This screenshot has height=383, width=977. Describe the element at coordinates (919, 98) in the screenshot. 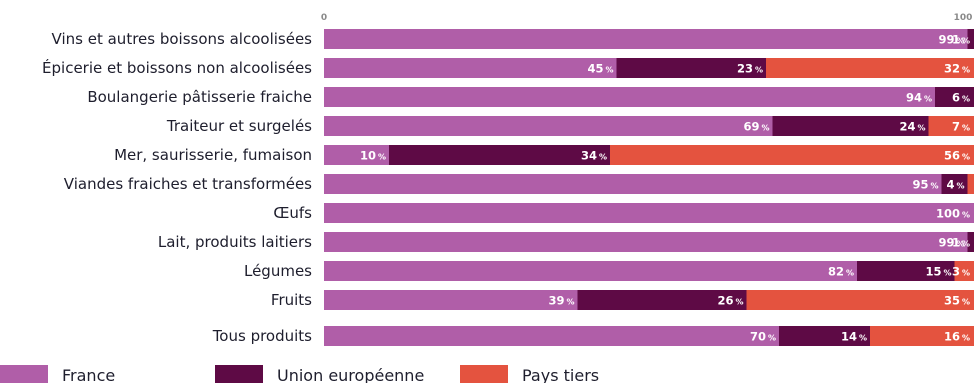

I see `data-label: 94%` at that location.